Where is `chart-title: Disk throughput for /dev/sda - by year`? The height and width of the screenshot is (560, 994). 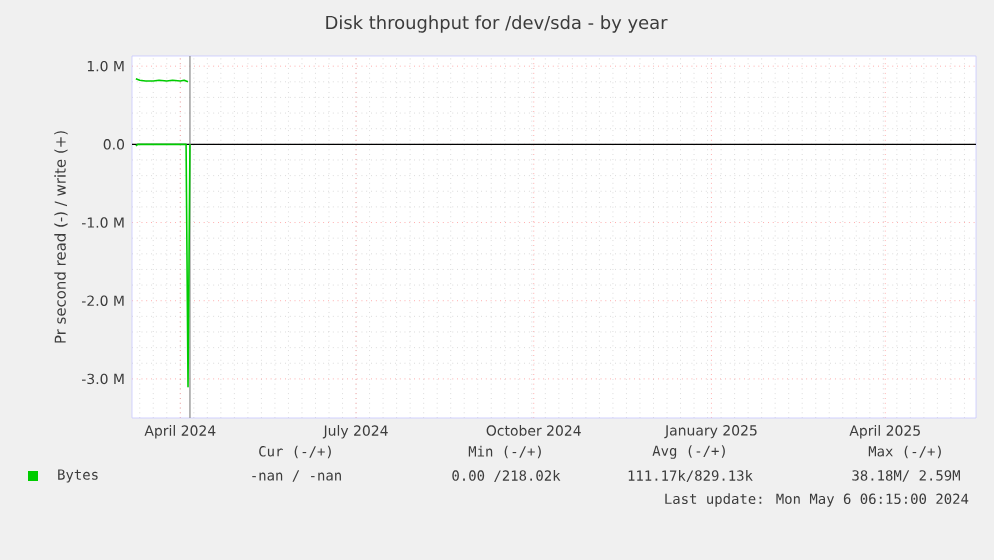 chart-title: Disk throughput for /dev/sda - by year is located at coordinates (497, 24).